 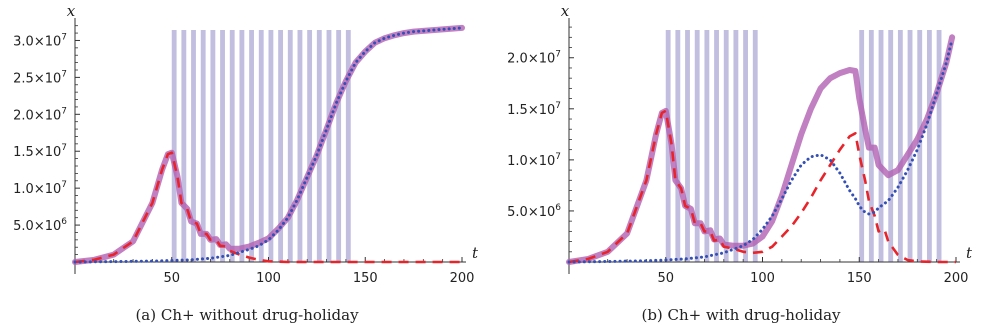 I want to click on series-dashed-line, so click(x=268, y=207).